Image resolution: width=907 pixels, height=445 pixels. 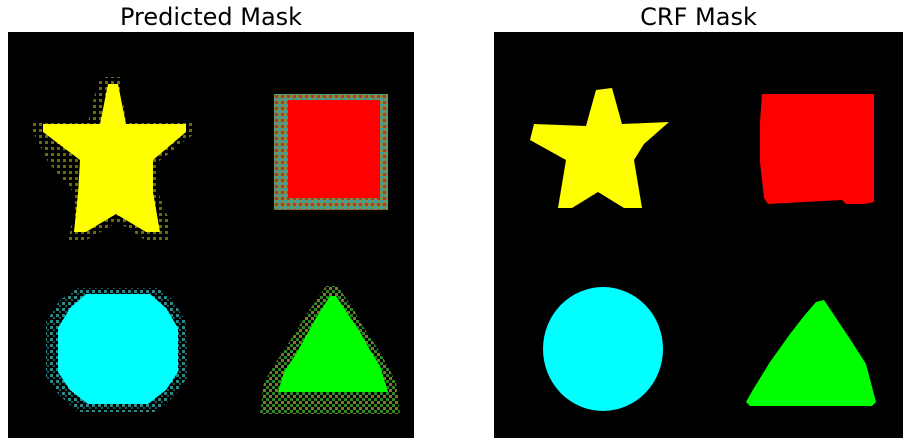 I want to click on predicted-square-shape, so click(x=331, y=152).